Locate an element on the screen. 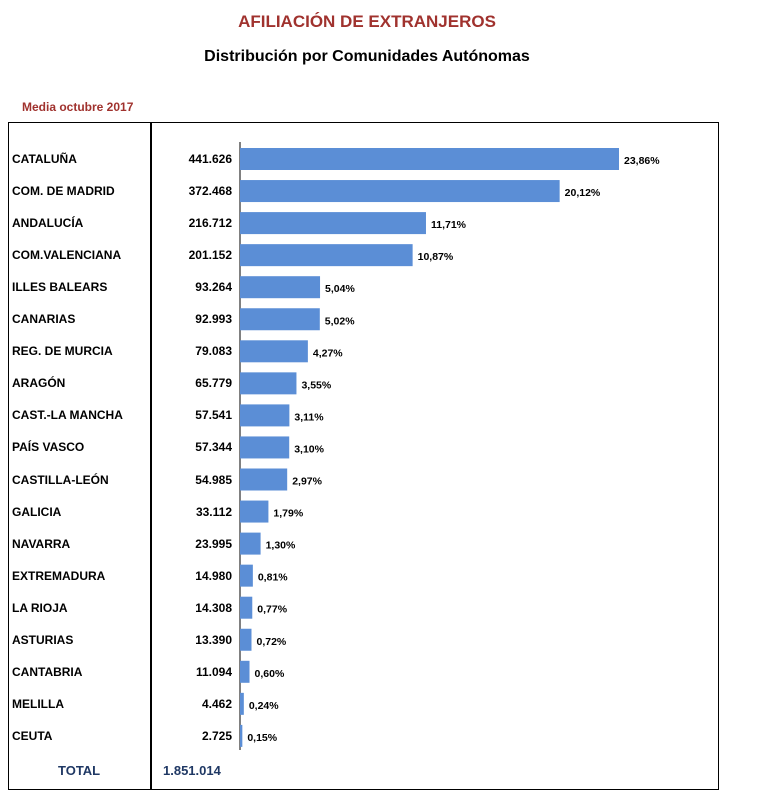 This screenshot has width=757, height=796. pct-label: 0,72% is located at coordinates (271, 642).